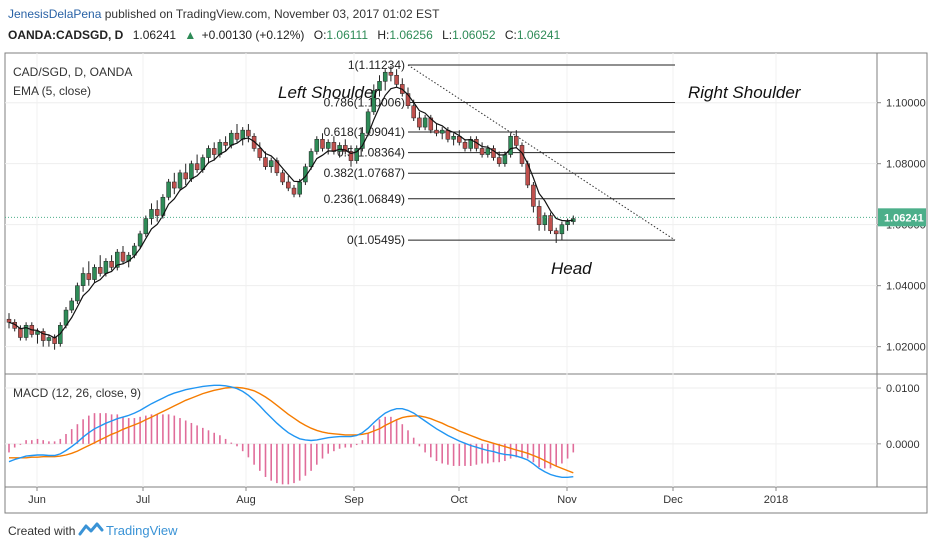 This screenshot has height=555, width=932. What do you see at coordinates (411, 35) in the screenshot?
I see `high-value: 1.06256` at bounding box center [411, 35].